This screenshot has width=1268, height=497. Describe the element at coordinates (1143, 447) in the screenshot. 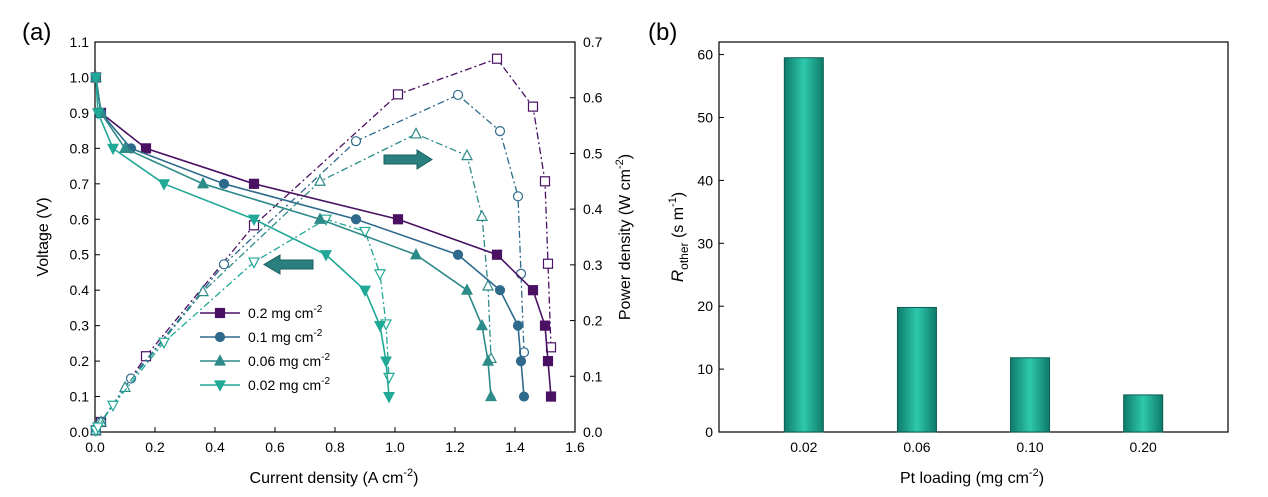

I see `bar-x-tick-label: 0.20` at that location.